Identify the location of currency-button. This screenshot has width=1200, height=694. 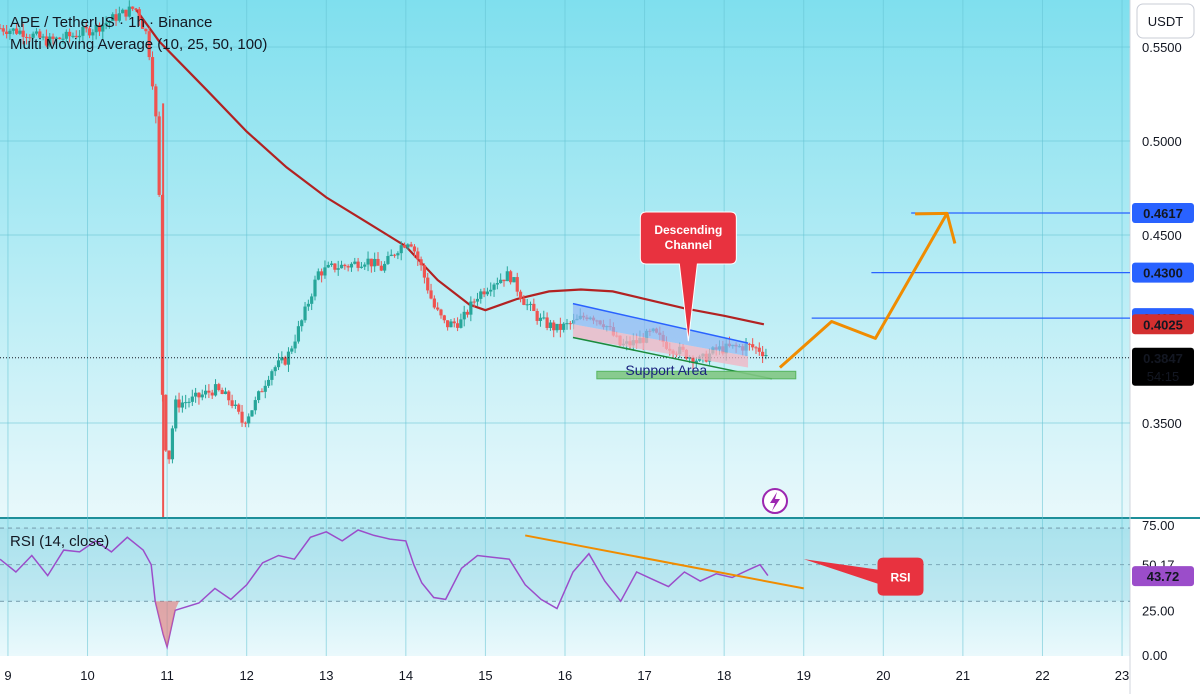
(1165, 21).